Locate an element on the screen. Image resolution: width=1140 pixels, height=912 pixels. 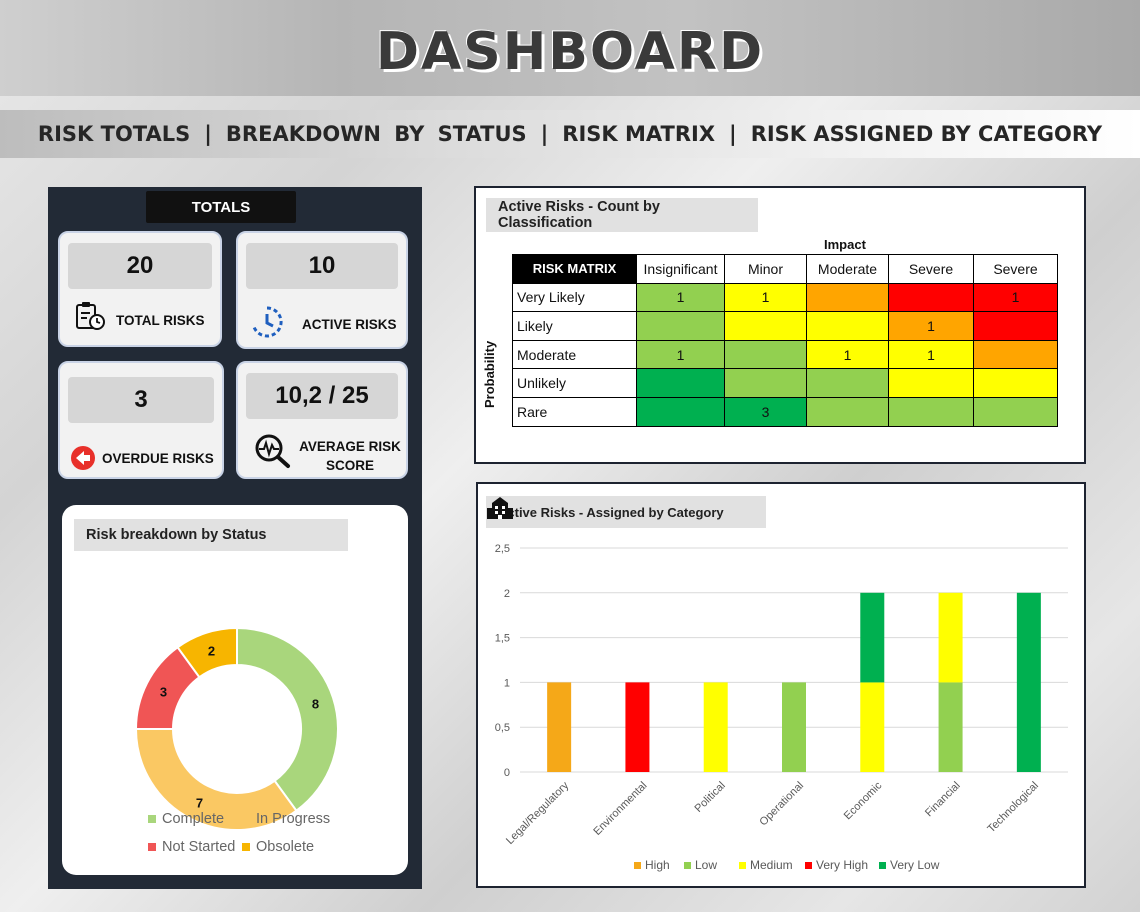
matrix-row-label: Very Likely is located at coordinates (574, 297).